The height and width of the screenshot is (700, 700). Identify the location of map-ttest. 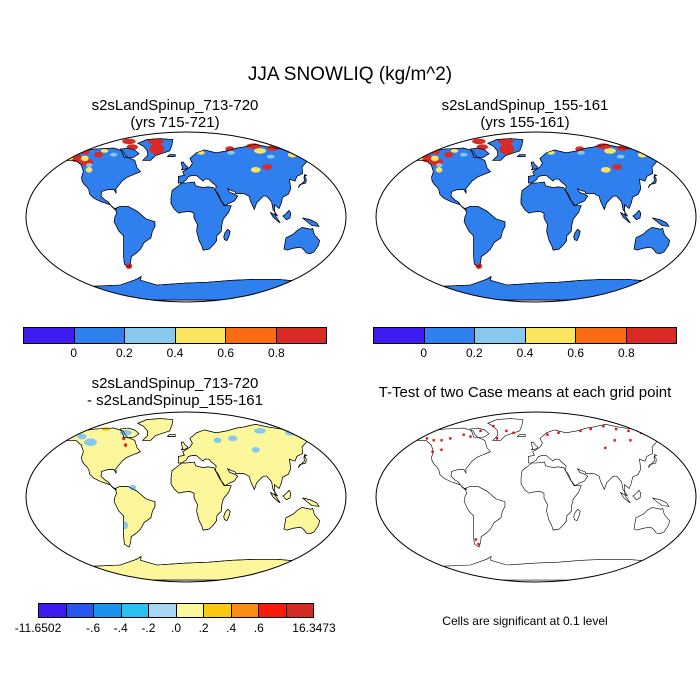
(536, 497).